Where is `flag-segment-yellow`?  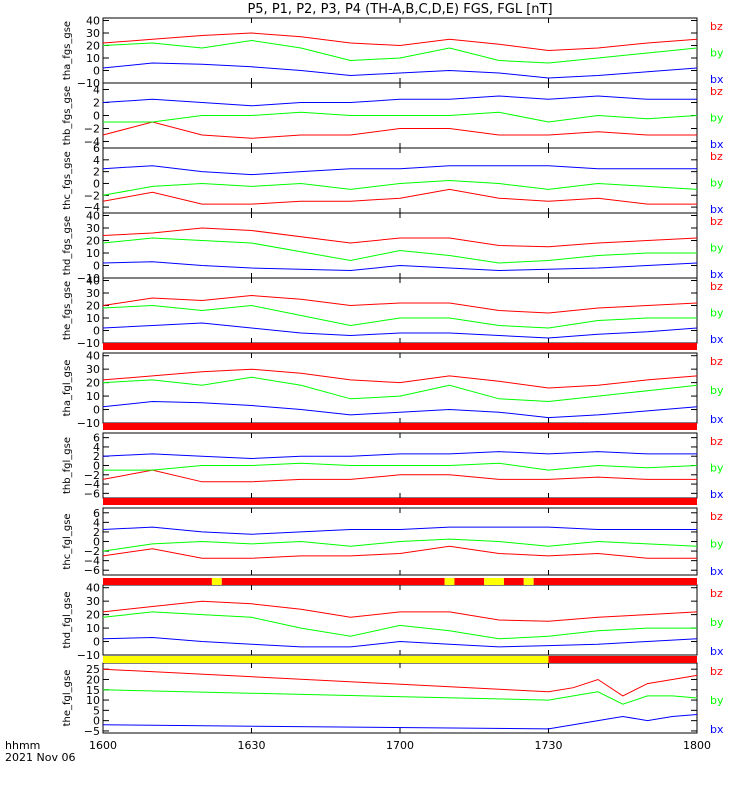 flag-segment-yellow is located at coordinates (449, 581).